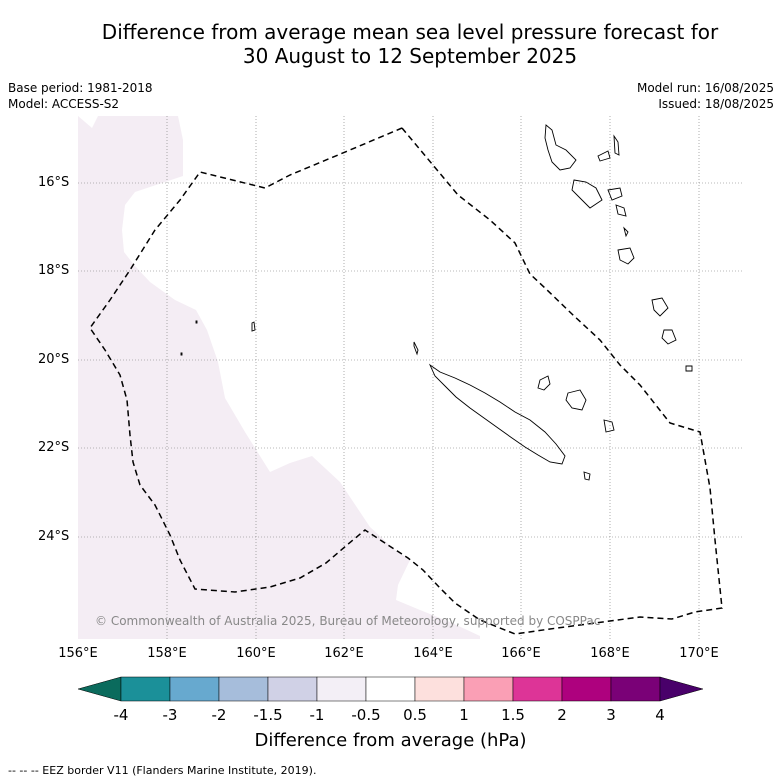 The image size is (781, 781). I want to click on colorbar-high-extension, so click(681, 689).